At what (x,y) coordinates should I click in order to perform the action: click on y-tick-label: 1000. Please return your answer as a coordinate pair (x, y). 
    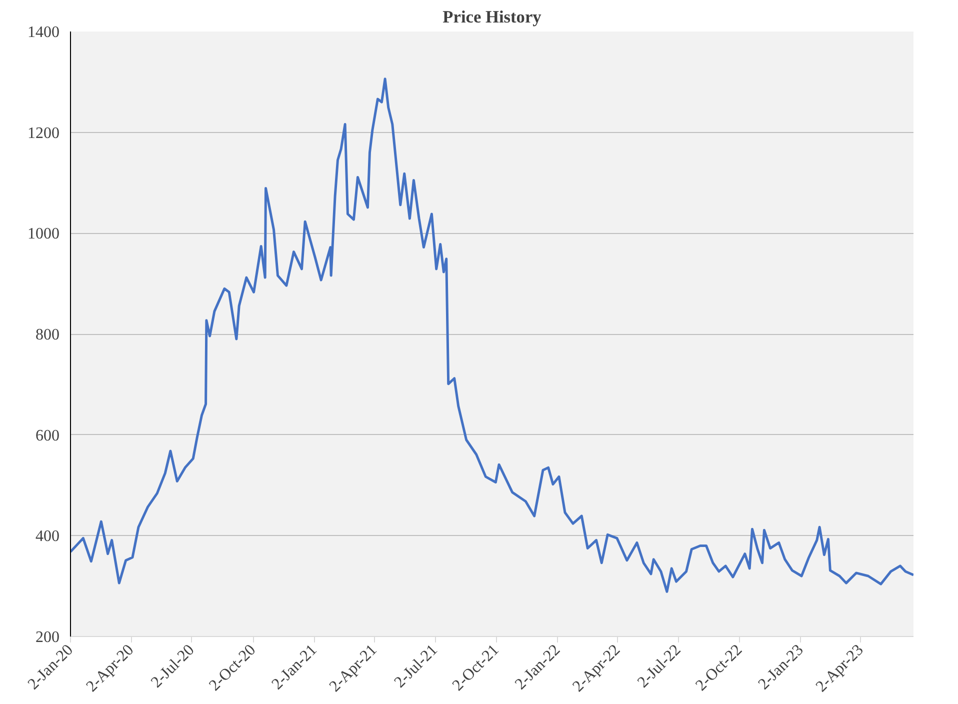
    Looking at the image, I should click on (44, 234).